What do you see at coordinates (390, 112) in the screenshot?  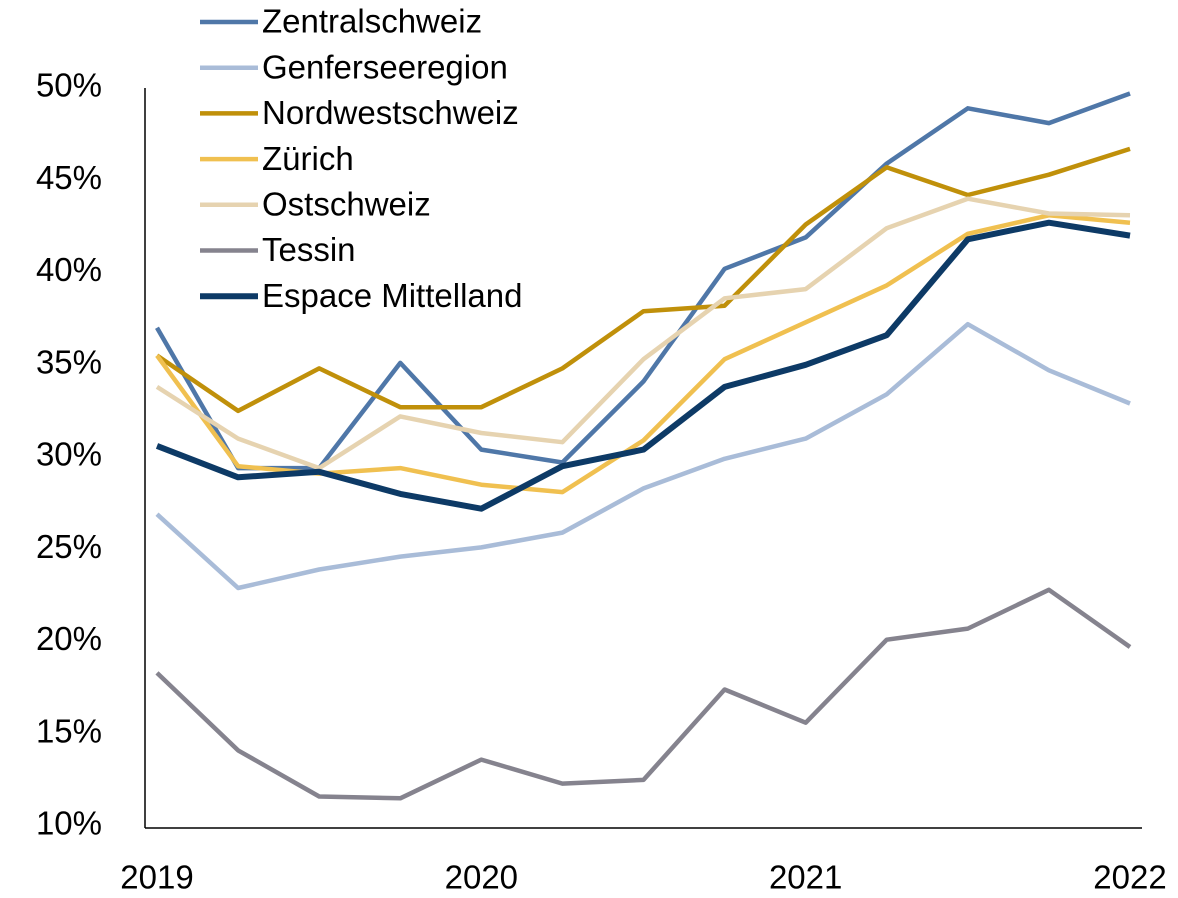 I see `legend-label: Nordwestschweiz` at bounding box center [390, 112].